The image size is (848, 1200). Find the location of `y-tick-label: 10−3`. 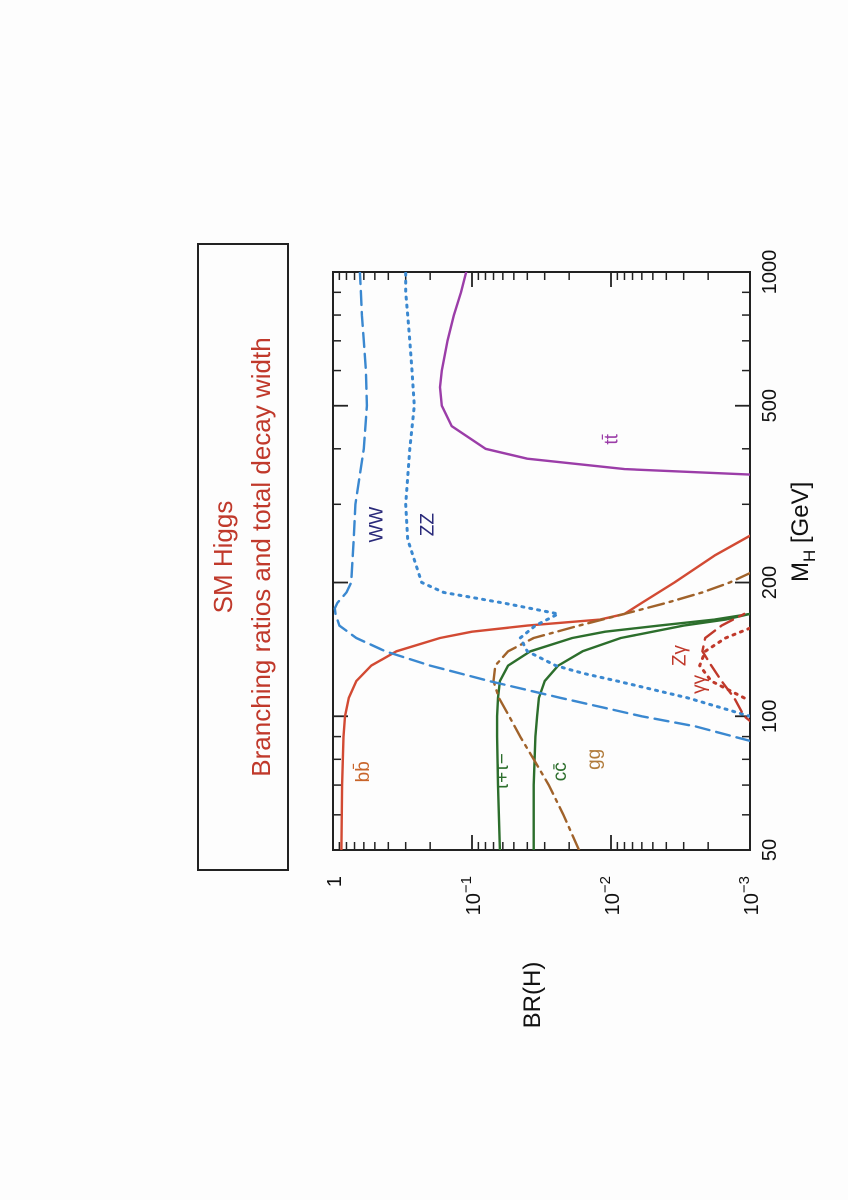

y-tick-label: 10−3 is located at coordinates (749, 895).